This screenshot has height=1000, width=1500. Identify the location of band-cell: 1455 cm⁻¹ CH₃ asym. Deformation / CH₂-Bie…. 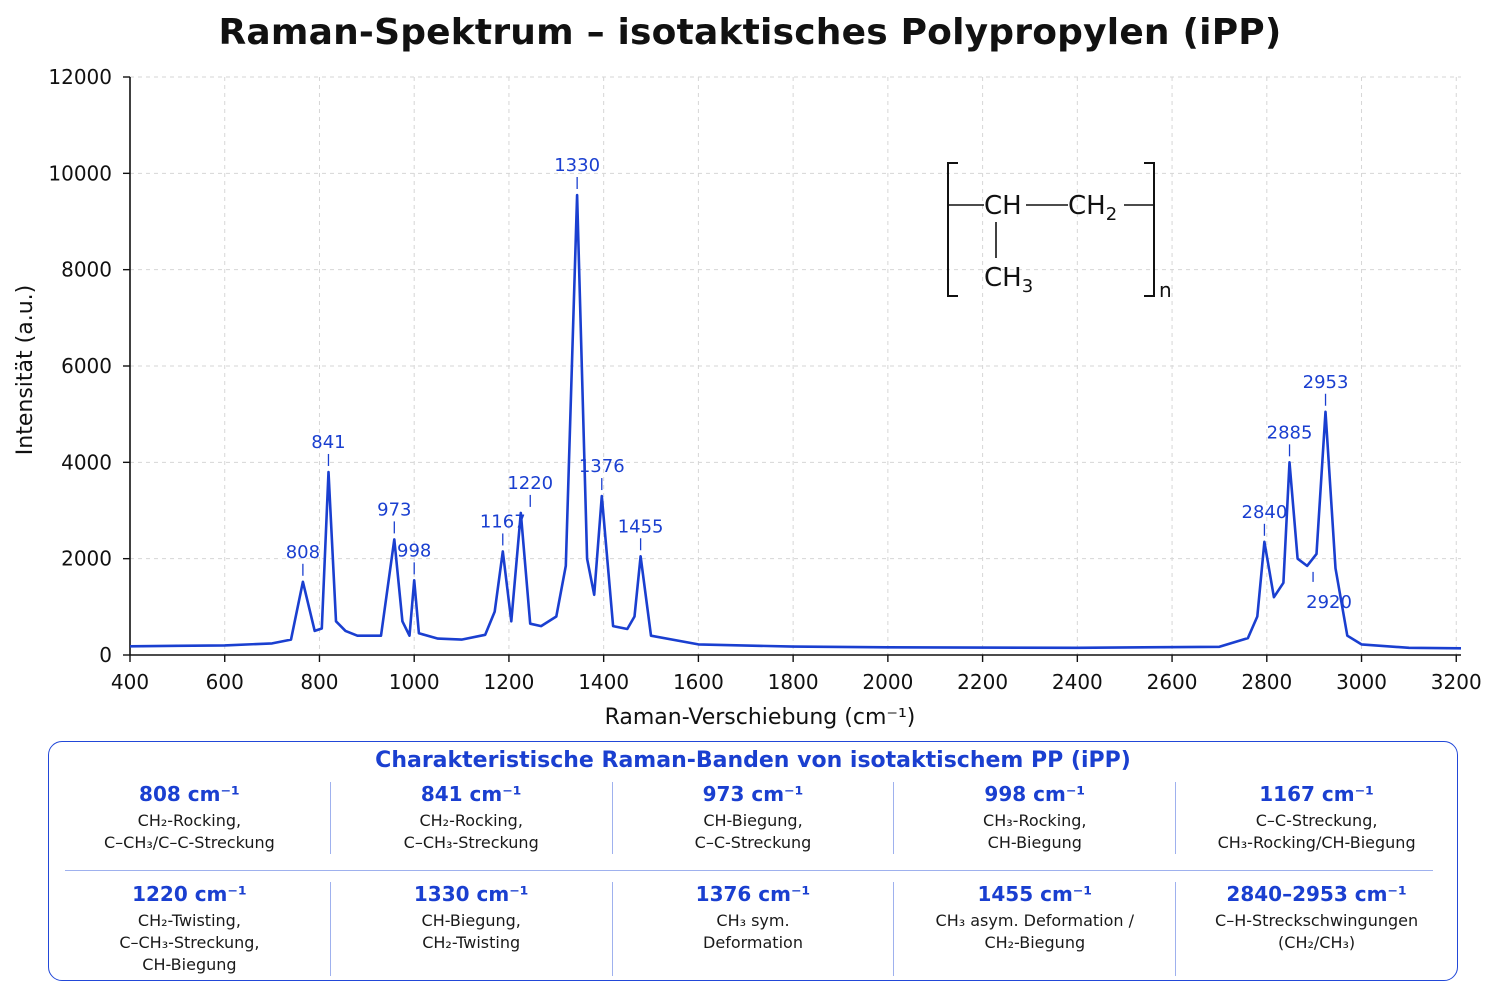
(1034, 929).